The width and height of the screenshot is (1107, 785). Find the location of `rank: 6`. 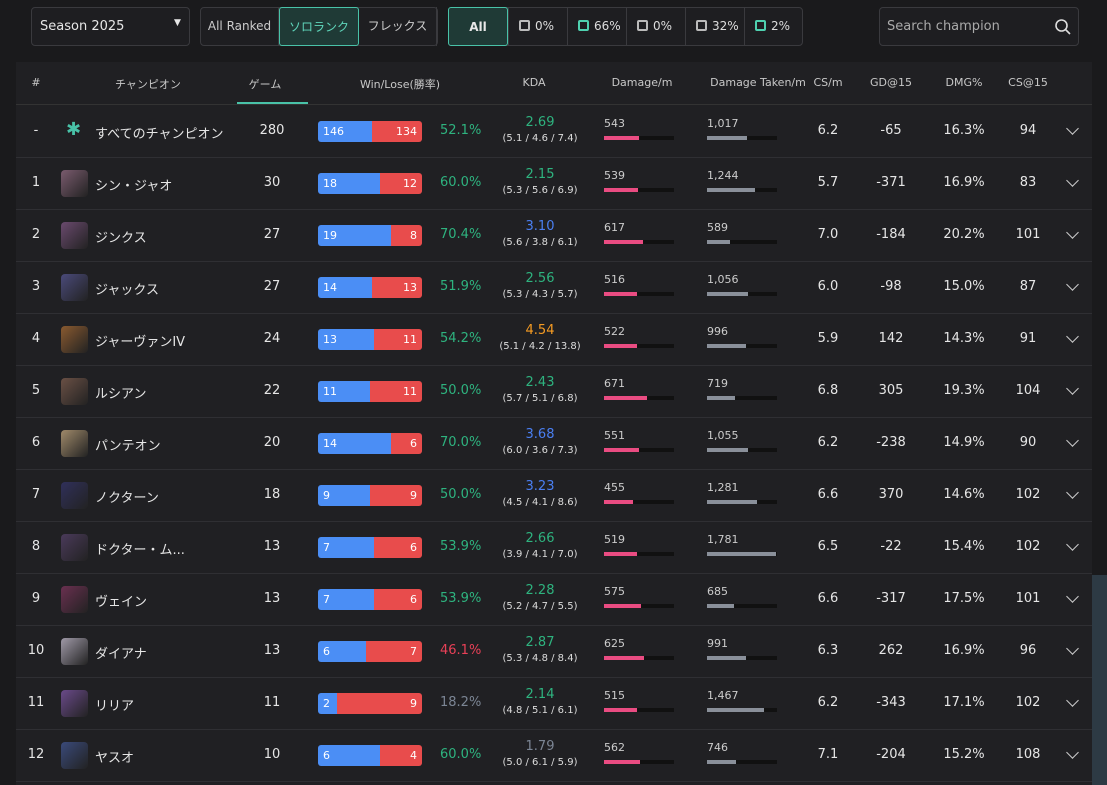

rank: 6 is located at coordinates (36, 442).